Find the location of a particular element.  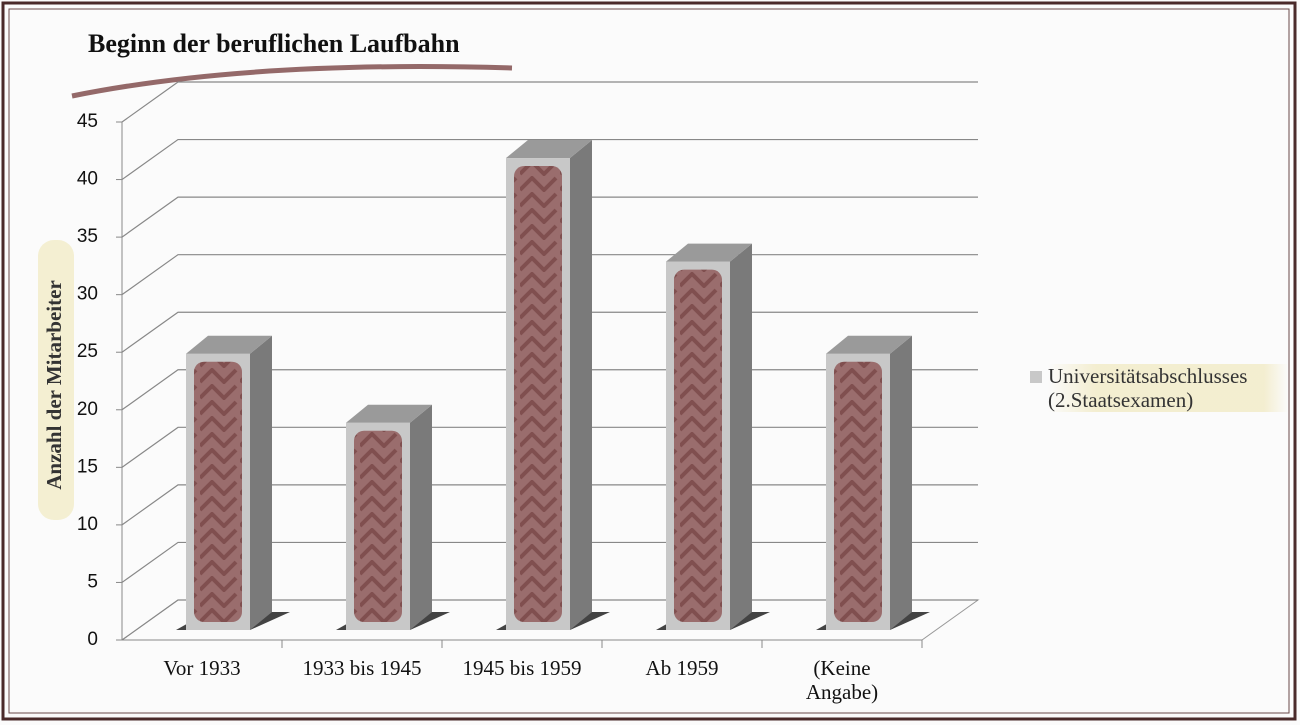

x-tick-label: 1945 bis 1959 is located at coordinates (522, 668).